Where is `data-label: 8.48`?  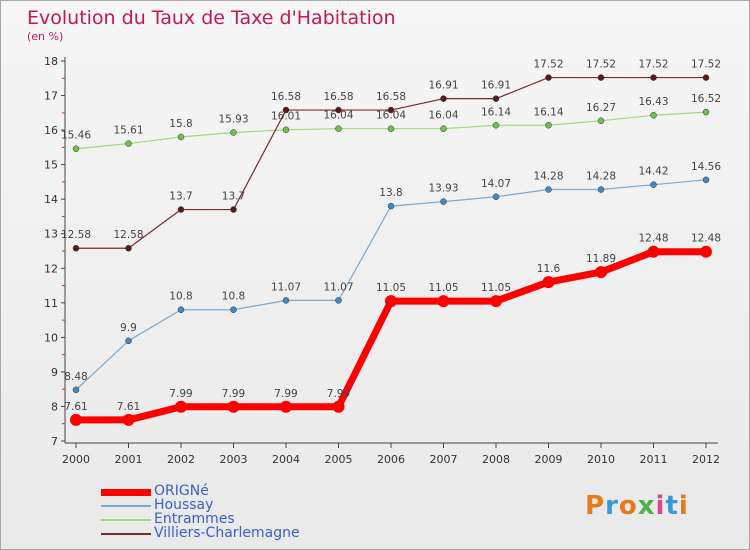 data-label: 8.48 is located at coordinates (75, 377).